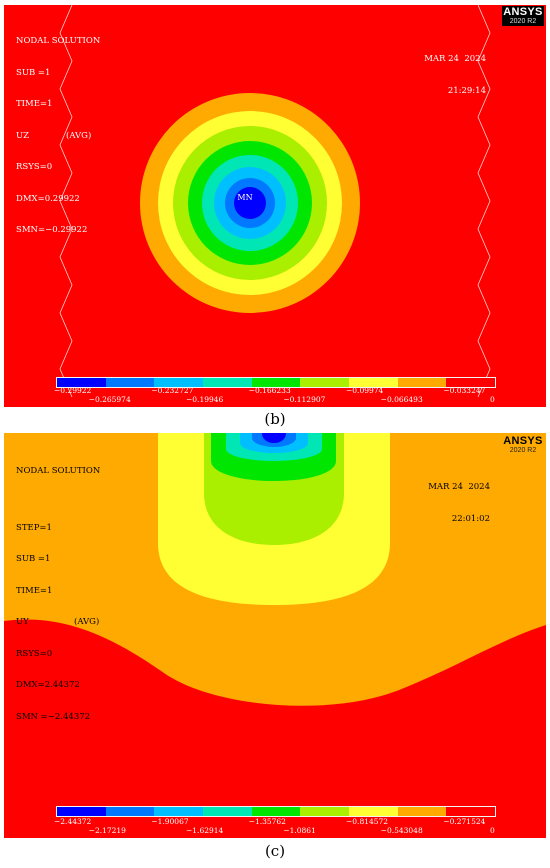 The width and height of the screenshot is (550, 868). Describe the element at coordinates (269, 390) in the screenshot. I see `legend-tick-label: −0.166233` at that location.